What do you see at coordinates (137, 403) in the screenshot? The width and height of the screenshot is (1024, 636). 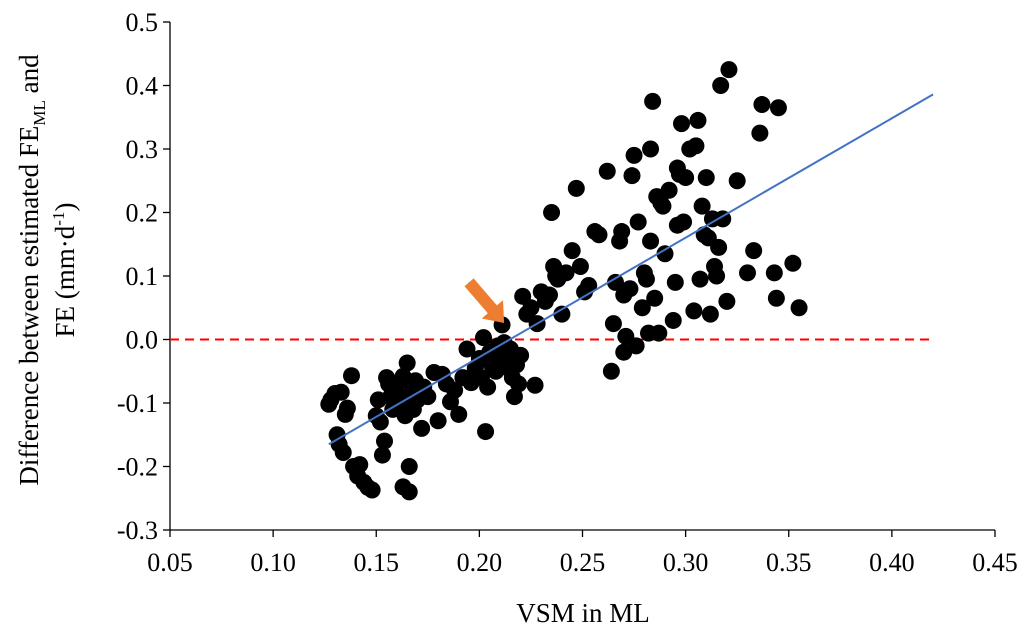 I see `y-tick-label: -0.1` at bounding box center [137, 403].